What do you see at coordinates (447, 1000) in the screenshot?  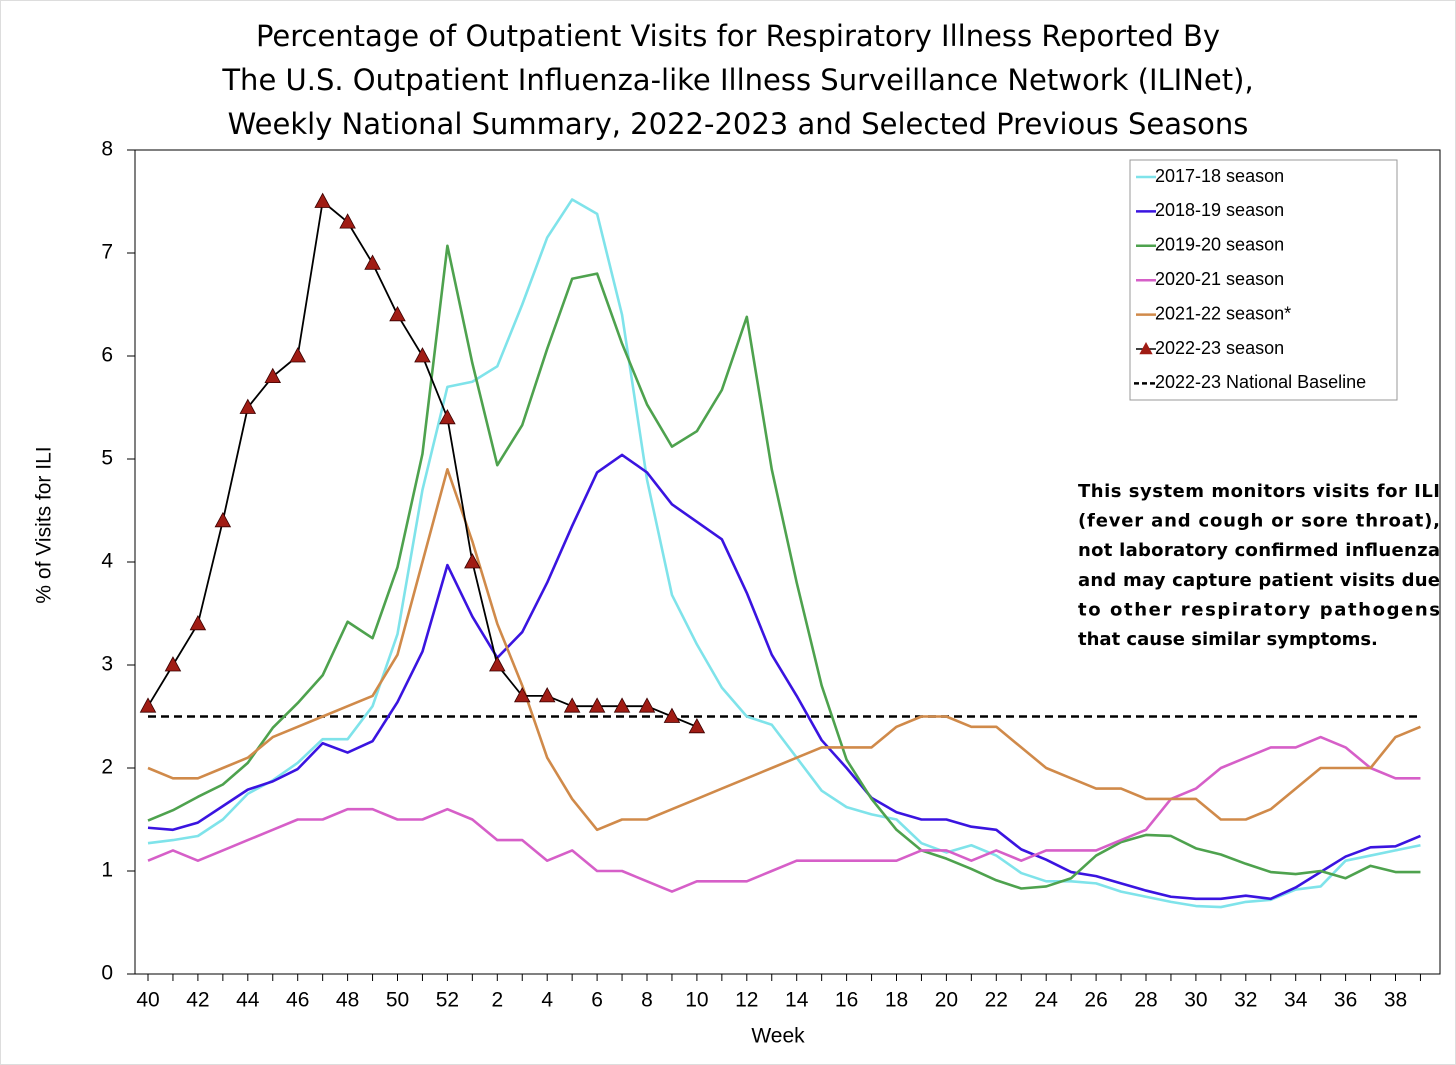 I see `x-tick-label: 52` at bounding box center [447, 1000].